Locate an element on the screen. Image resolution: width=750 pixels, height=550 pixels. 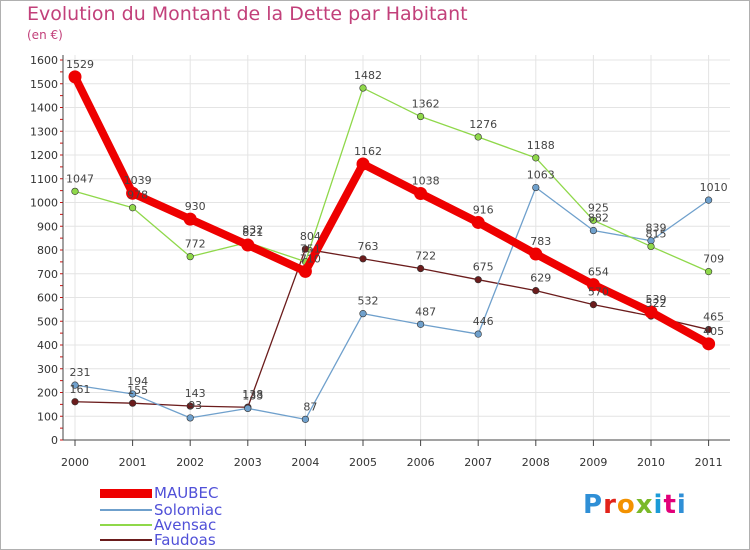
point-avensac-2010 is located at coordinates (651, 246).